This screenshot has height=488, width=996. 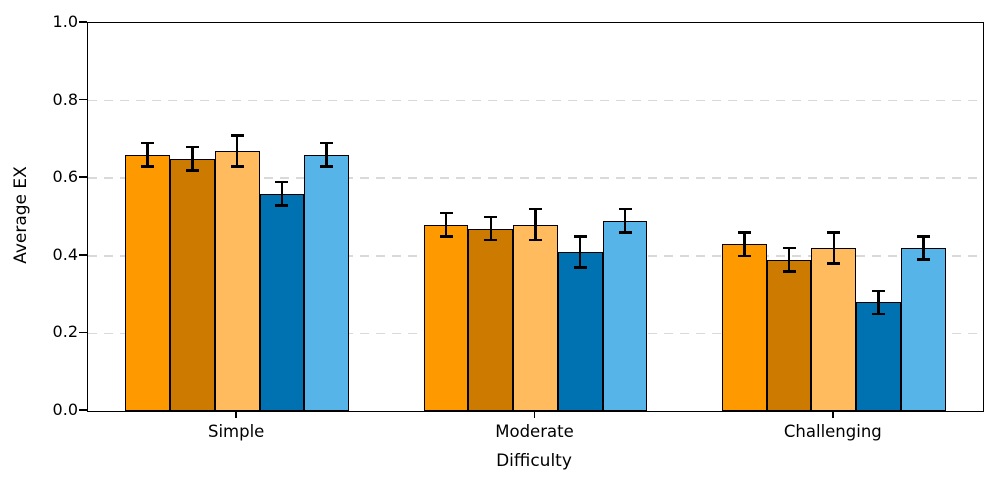 I want to click on bar-dark-orange-challenging, so click(x=789, y=335).